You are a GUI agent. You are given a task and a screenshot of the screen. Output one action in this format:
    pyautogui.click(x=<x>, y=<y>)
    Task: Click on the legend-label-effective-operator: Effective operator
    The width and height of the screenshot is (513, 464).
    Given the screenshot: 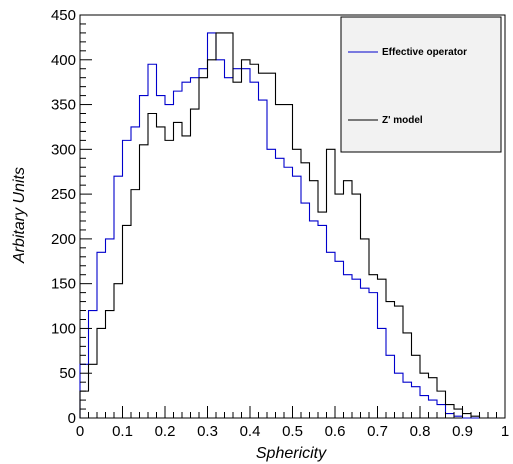 What is the action you would take?
    pyautogui.click(x=424, y=52)
    